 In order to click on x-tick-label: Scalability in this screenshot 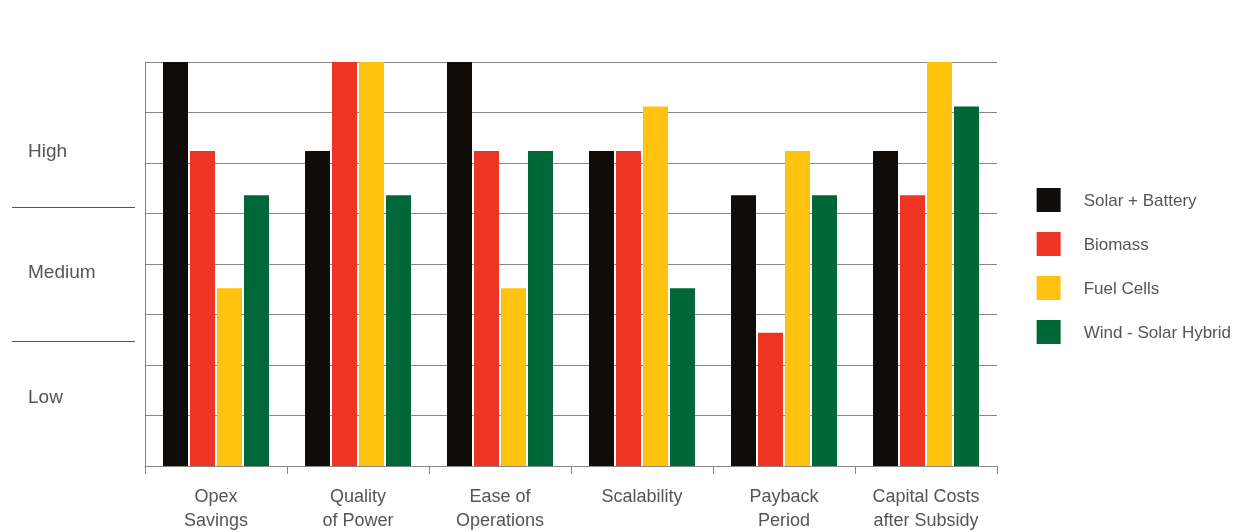, I will do `click(642, 496)`.